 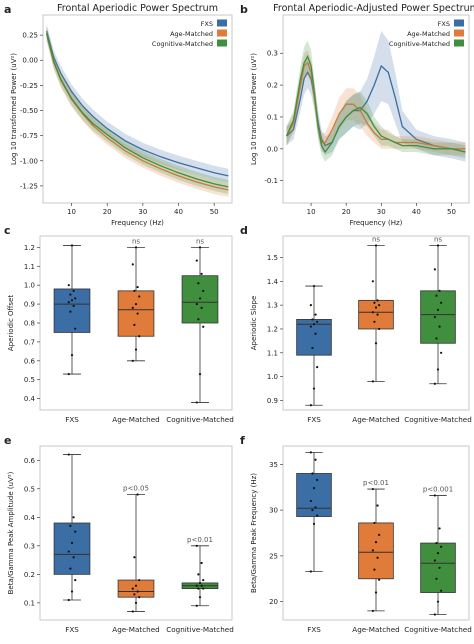 I want to click on significance-label: p<0.05, so click(x=136, y=488).